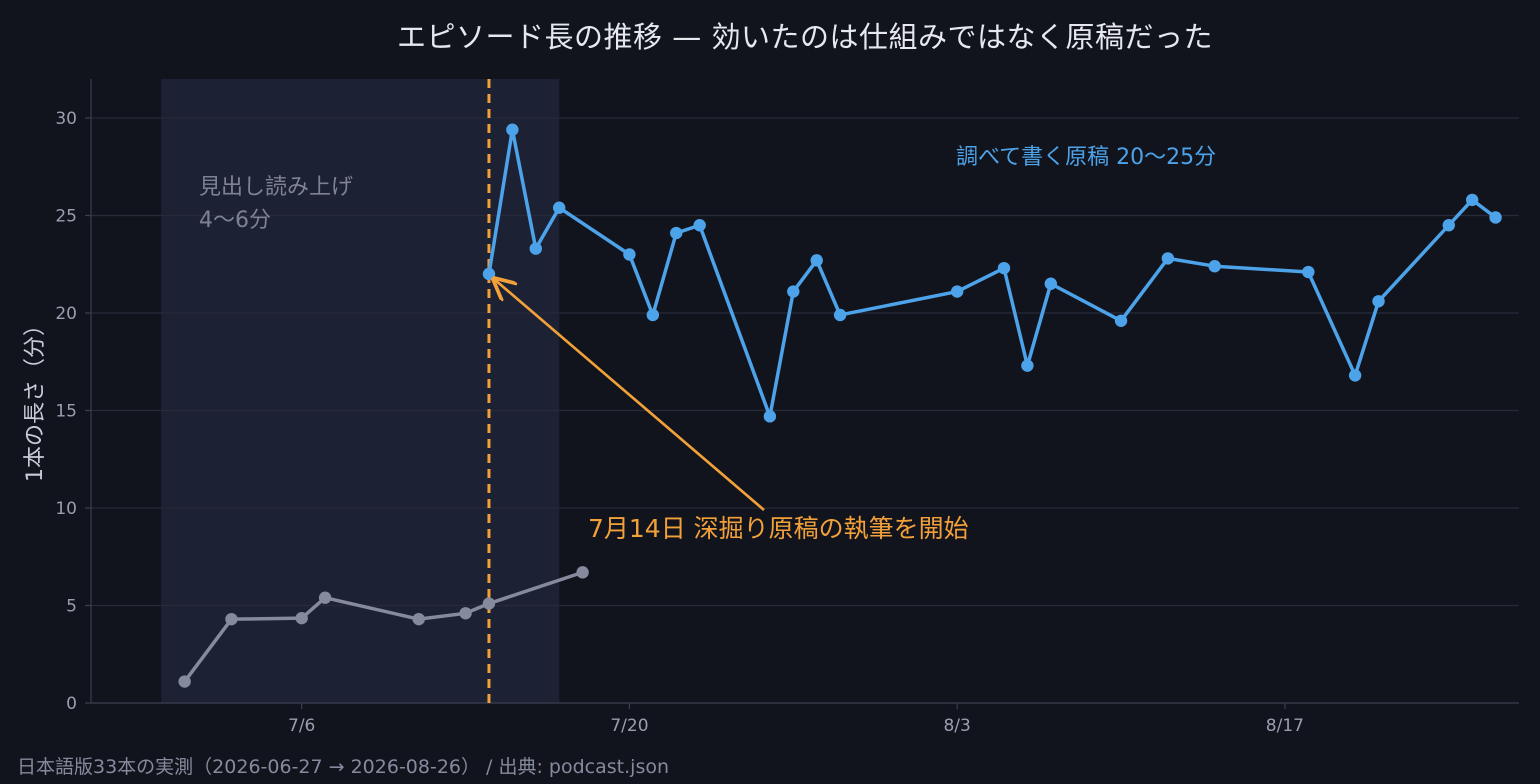 The height and width of the screenshot is (784, 1540). Describe the element at coordinates (629, 726) in the screenshot. I see `x-tick-label: 7/20` at that location.